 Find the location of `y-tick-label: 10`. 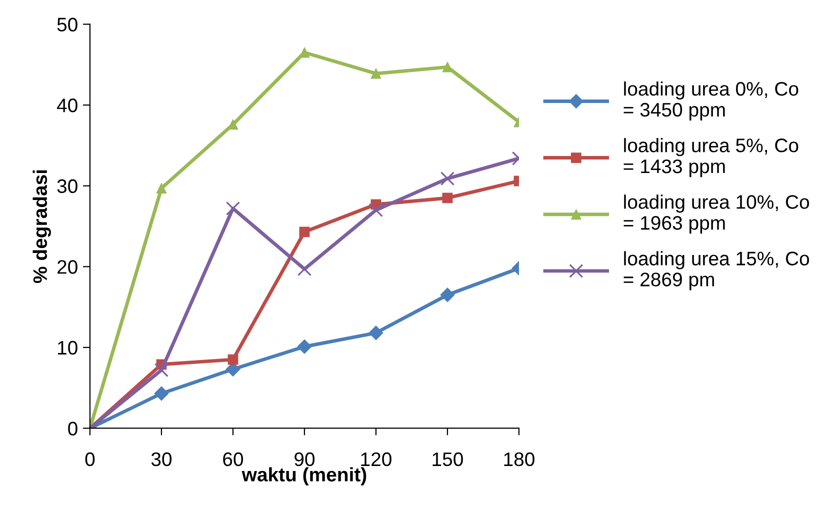

y-tick-label: 10 is located at coordinates (68, 347).